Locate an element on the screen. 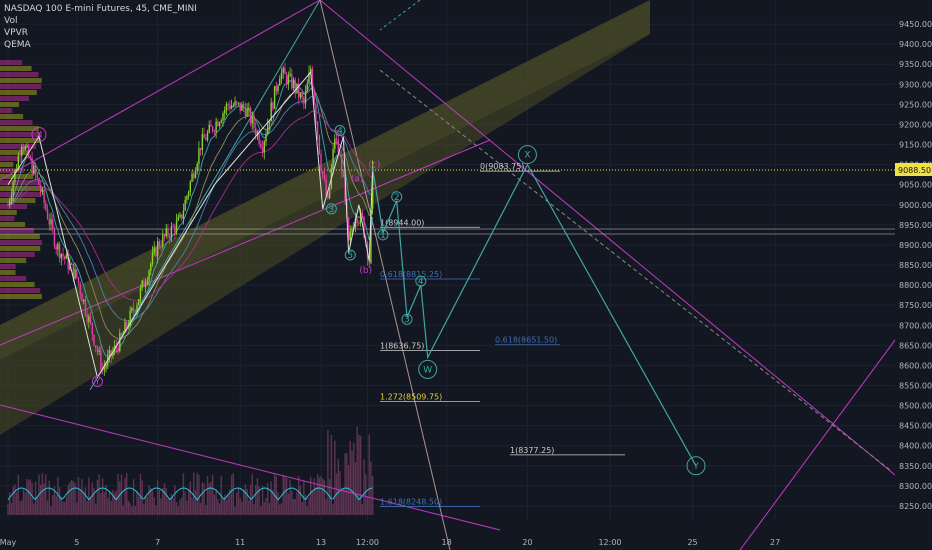 The image size is (932, 550). ema-line is located at coordinates (190, 206).